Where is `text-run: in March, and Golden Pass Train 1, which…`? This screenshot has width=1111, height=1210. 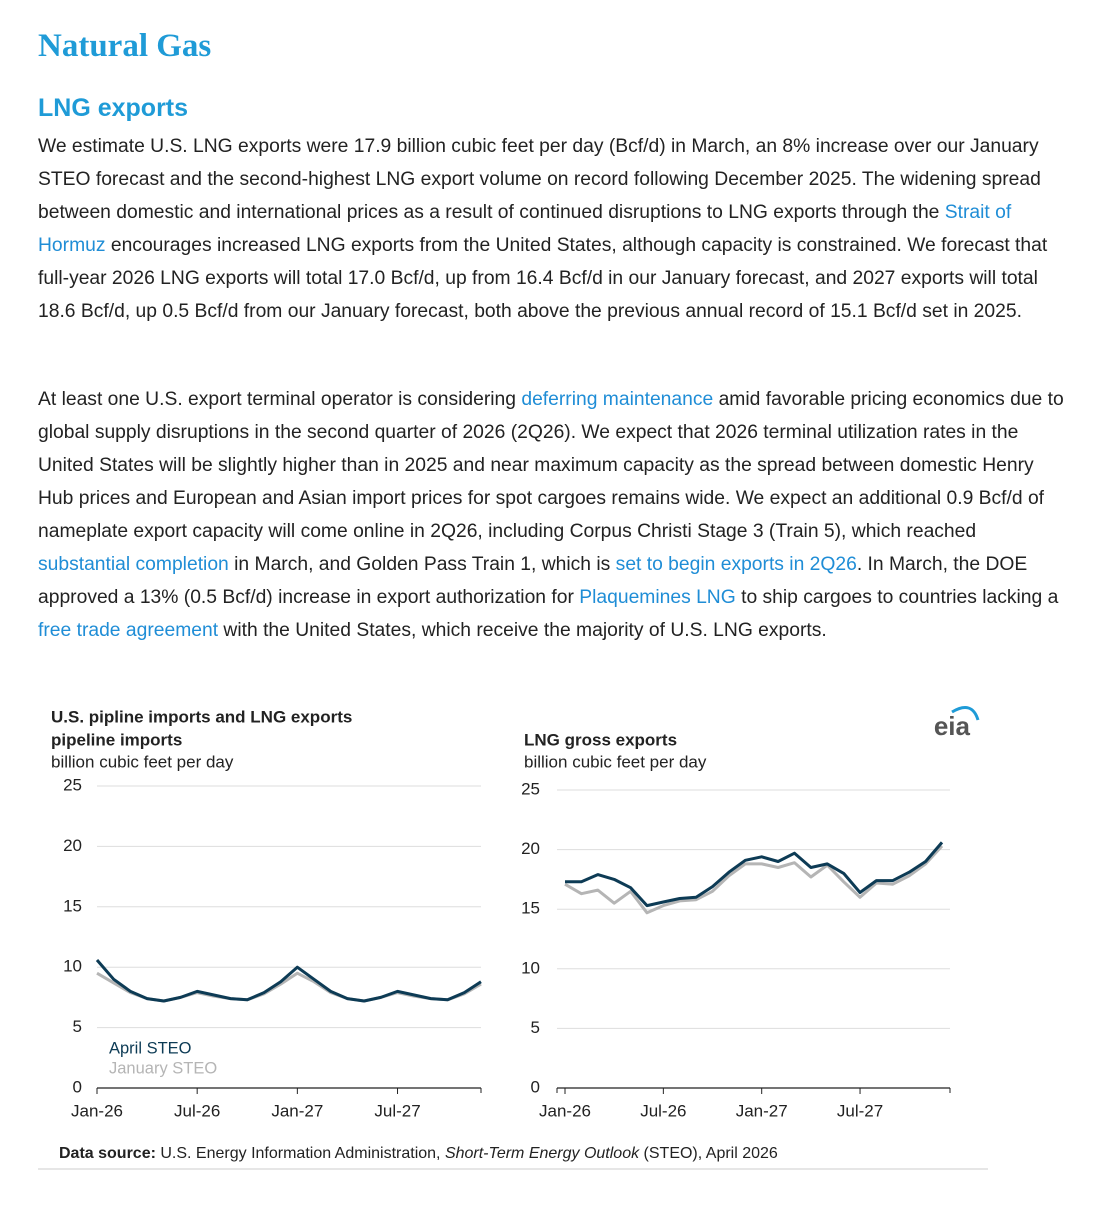
text-run: in March, and Golden Pass Train 1, which… is located at coordinates (422, 564).